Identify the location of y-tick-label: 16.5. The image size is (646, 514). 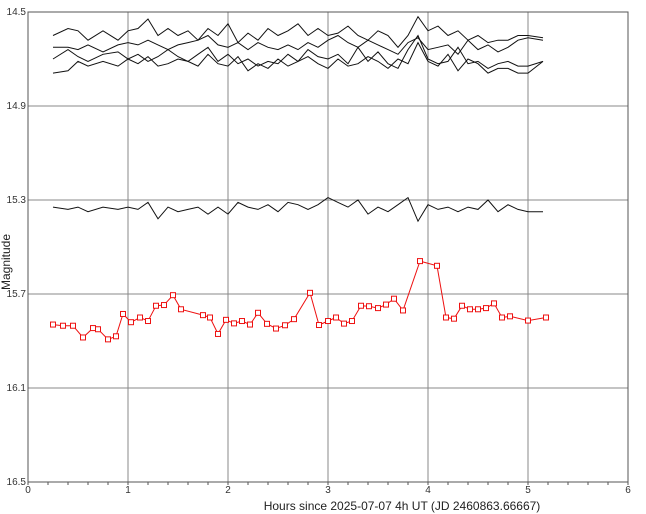
(17, 482).